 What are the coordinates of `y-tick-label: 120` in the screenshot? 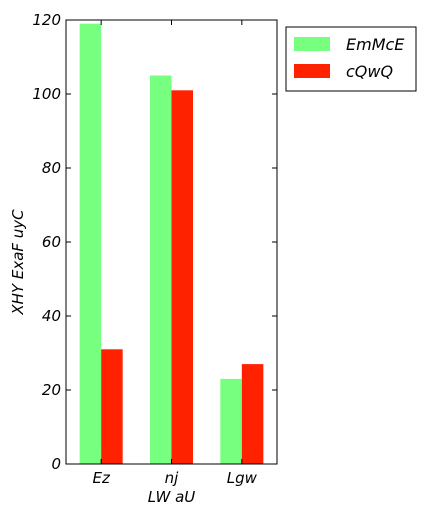 It's located at (46, 20).